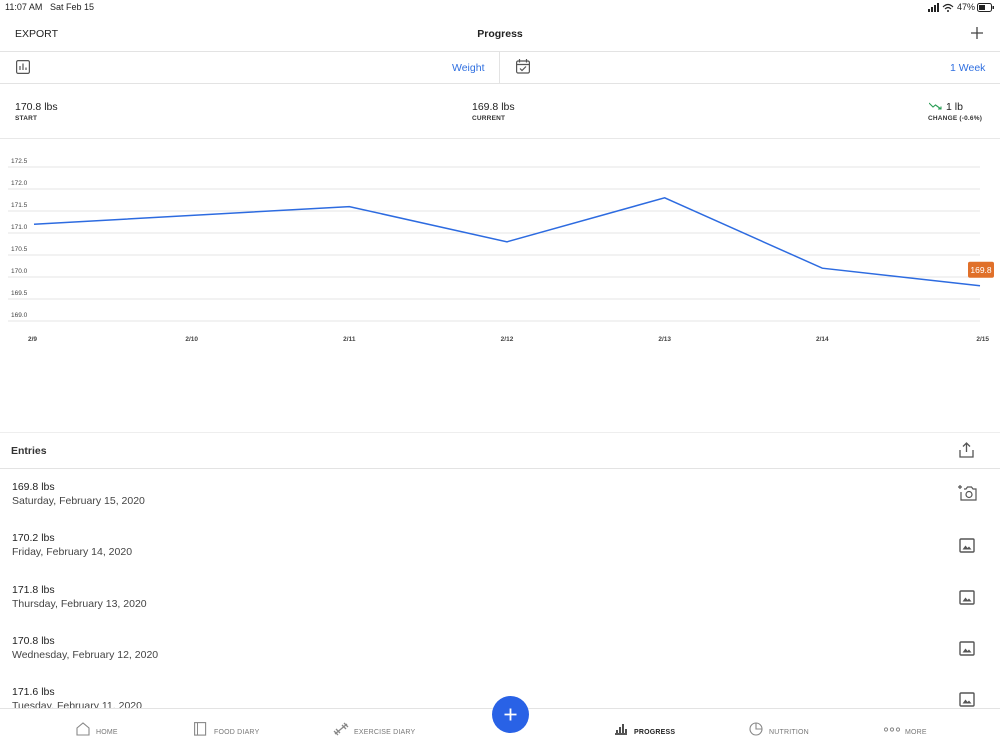 The width and height of the screenshot is (1000, 751). What do you see at coordinates (24, 7) in the screenshot?
I see `status-time: 11:07 AM` at bounding box center [24, 7].